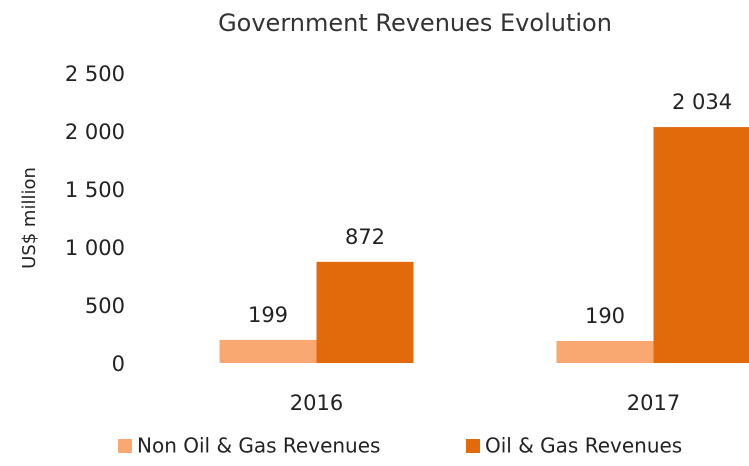  I want to click on legend-text: Oil & Gas Revenues, so click(583, 446).